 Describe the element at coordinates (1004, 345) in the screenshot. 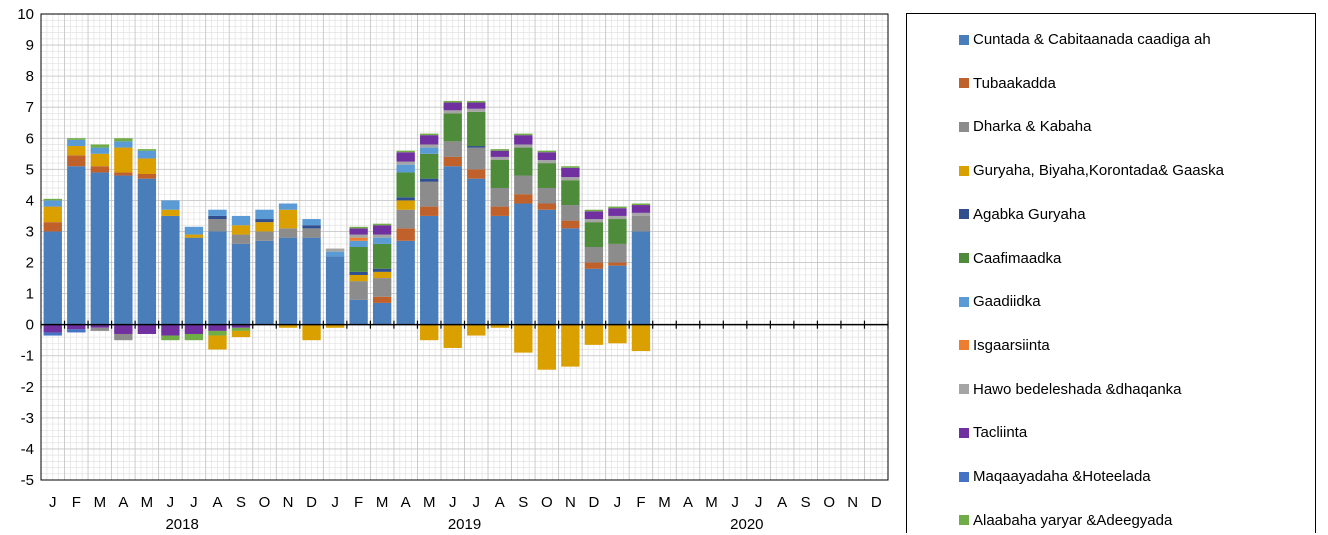

I see `legend-item: Isgaarsiinta` at that location.